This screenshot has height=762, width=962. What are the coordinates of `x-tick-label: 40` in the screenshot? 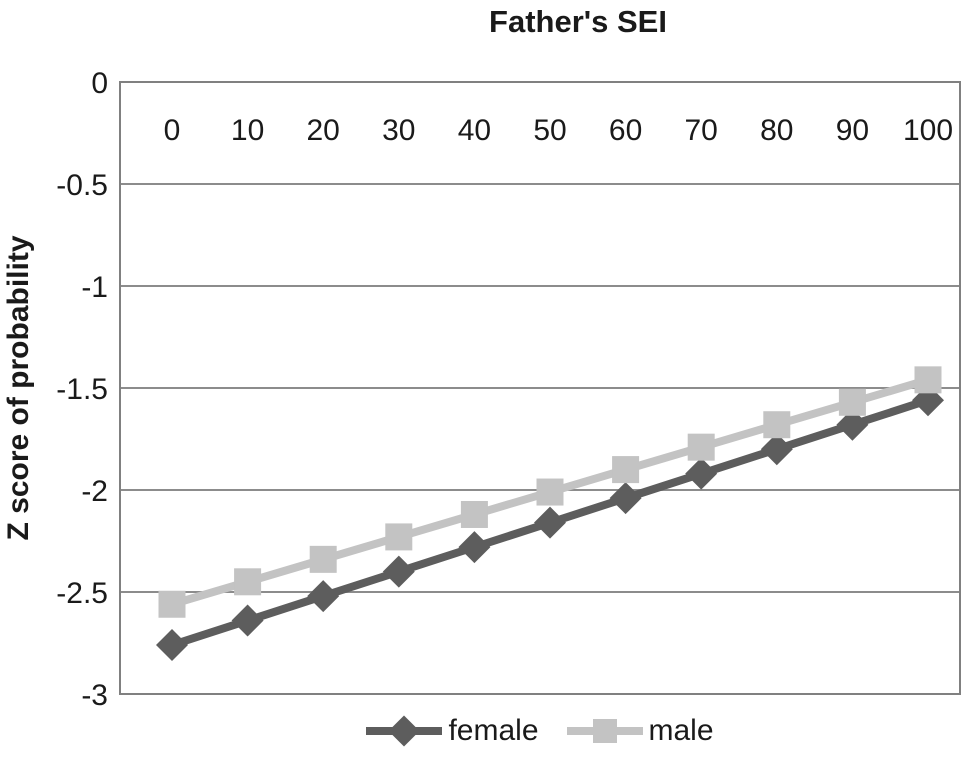 It's located at (474, 130).